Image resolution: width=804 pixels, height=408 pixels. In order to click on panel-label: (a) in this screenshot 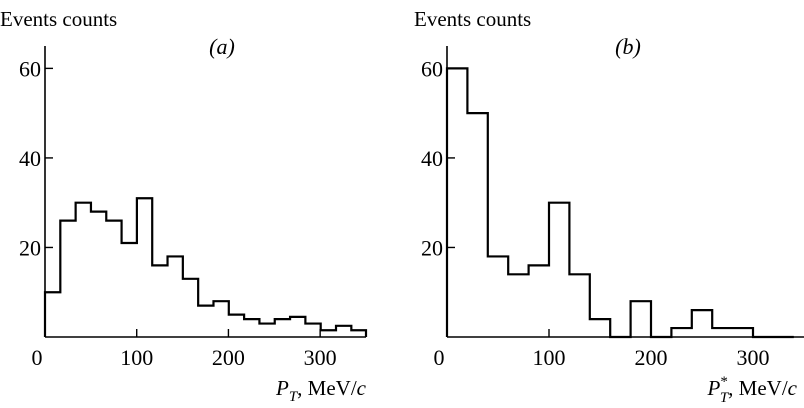, I will do `click(222, 46)`.